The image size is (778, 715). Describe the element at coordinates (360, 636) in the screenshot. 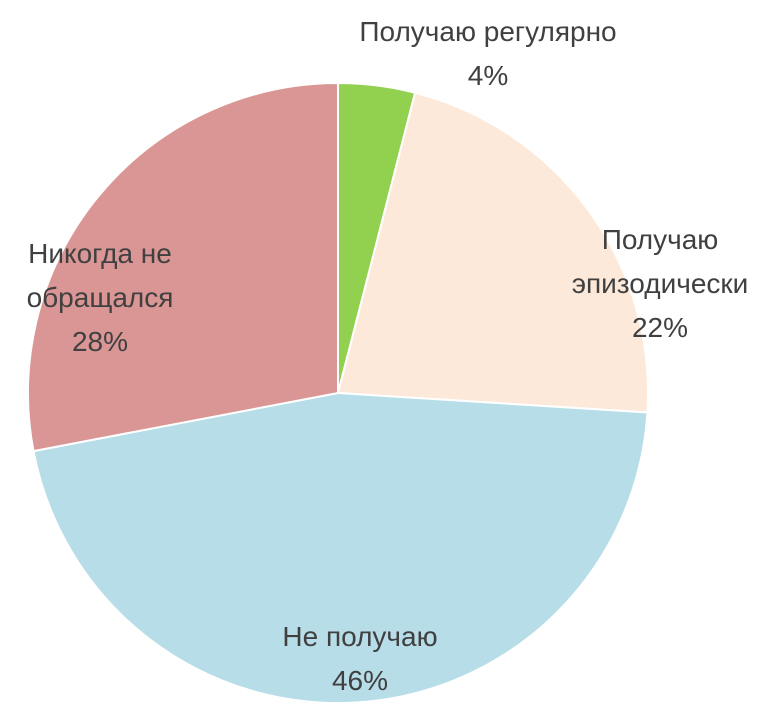

I see `category-label: Не получаю` at that location.